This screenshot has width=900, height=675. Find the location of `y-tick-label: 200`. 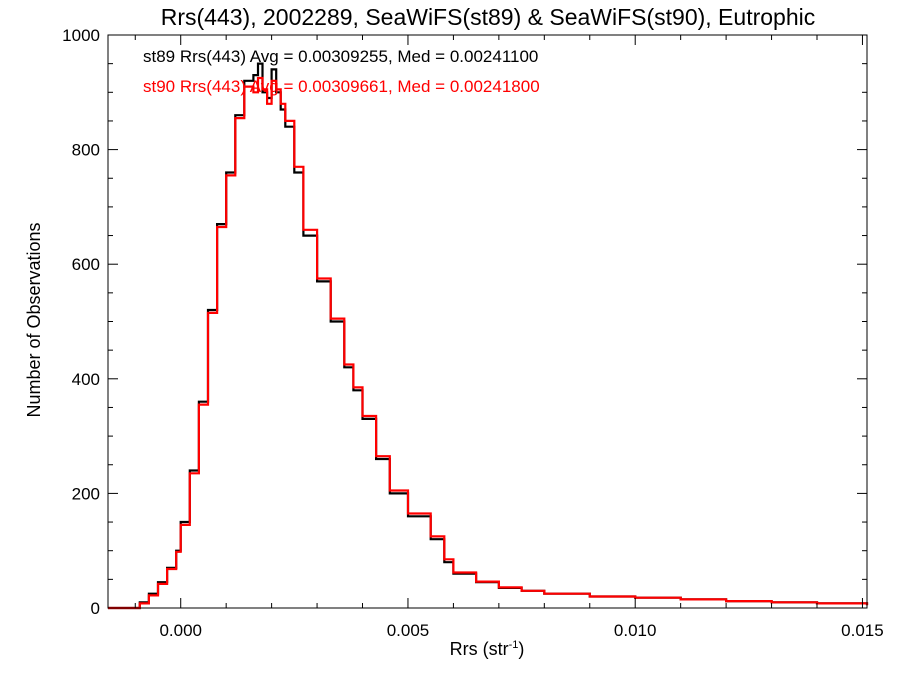

y-tick-label: 200 is located at coordinates (86, 493).